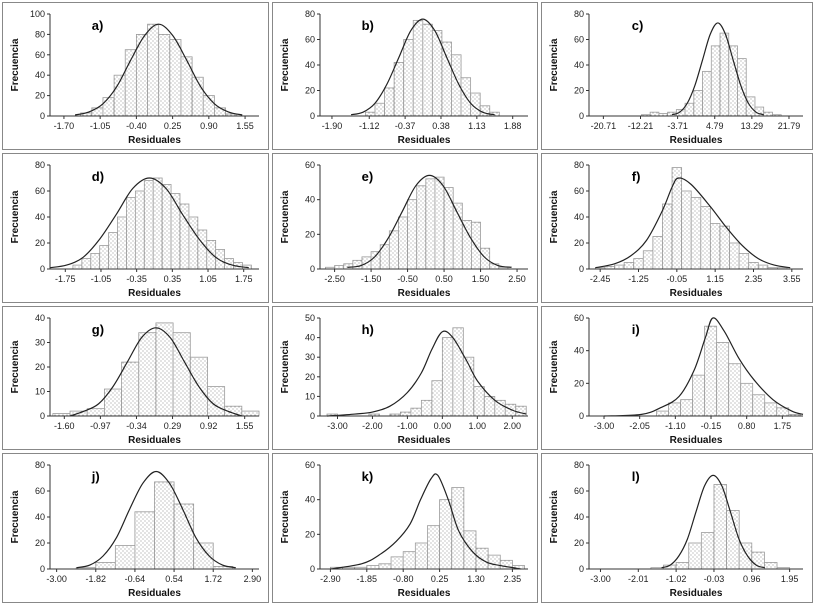 This screenshot has width=815, height=614. Describe the element at coordinates (641, 126) in the screenshot. I see `x-tick-label: -12.21` at that location.